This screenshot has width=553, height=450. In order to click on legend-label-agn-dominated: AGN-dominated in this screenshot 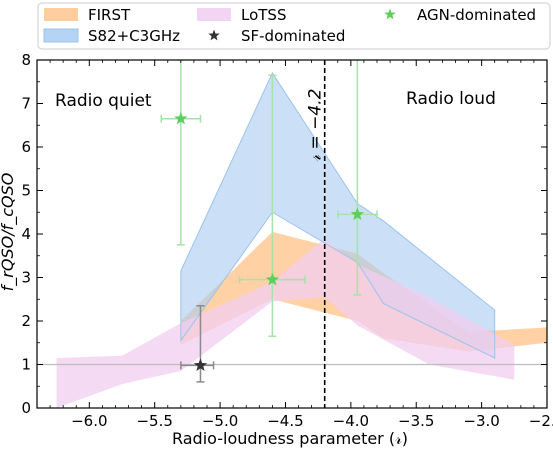, I will do `click(476, 15)`.